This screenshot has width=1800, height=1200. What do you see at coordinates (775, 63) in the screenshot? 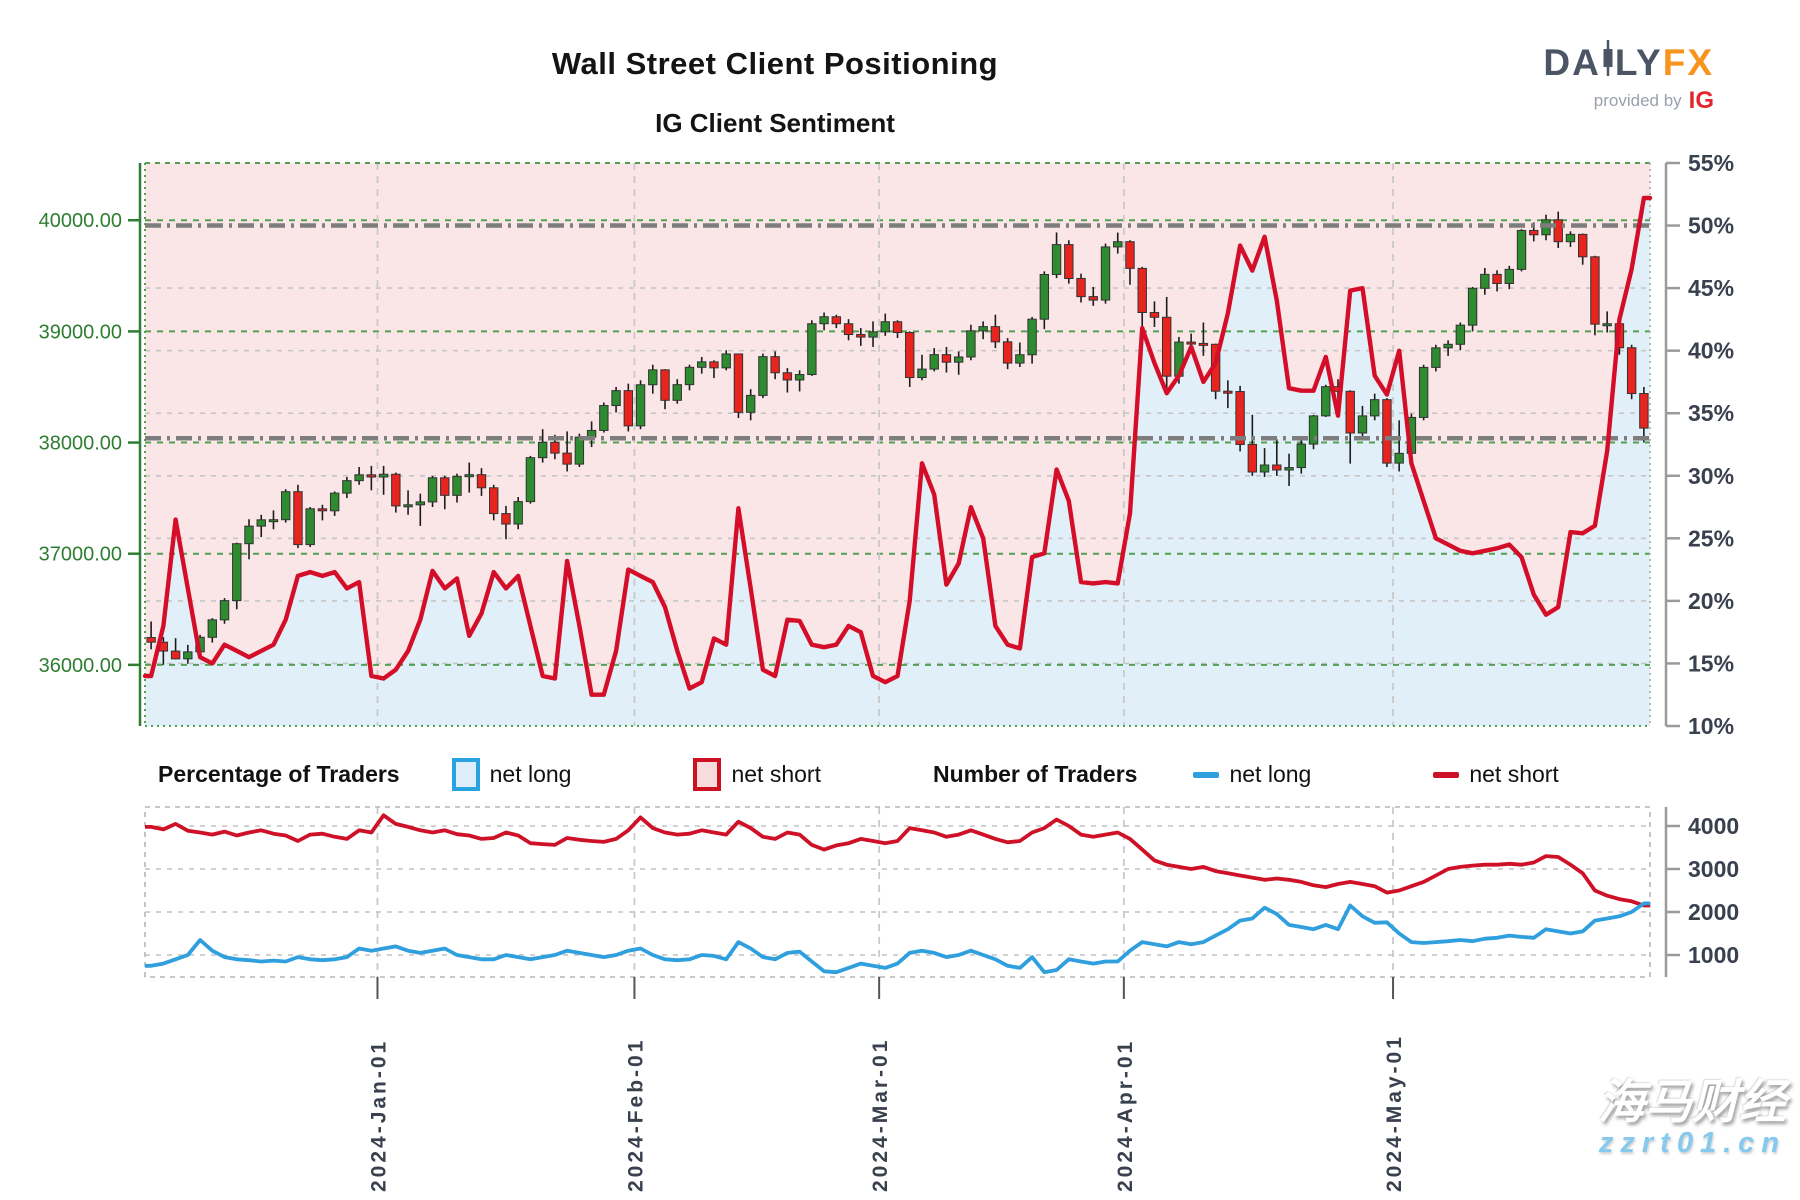
I see `page-title: Wall Street Client Positioning` at bounding box center [775, 63].